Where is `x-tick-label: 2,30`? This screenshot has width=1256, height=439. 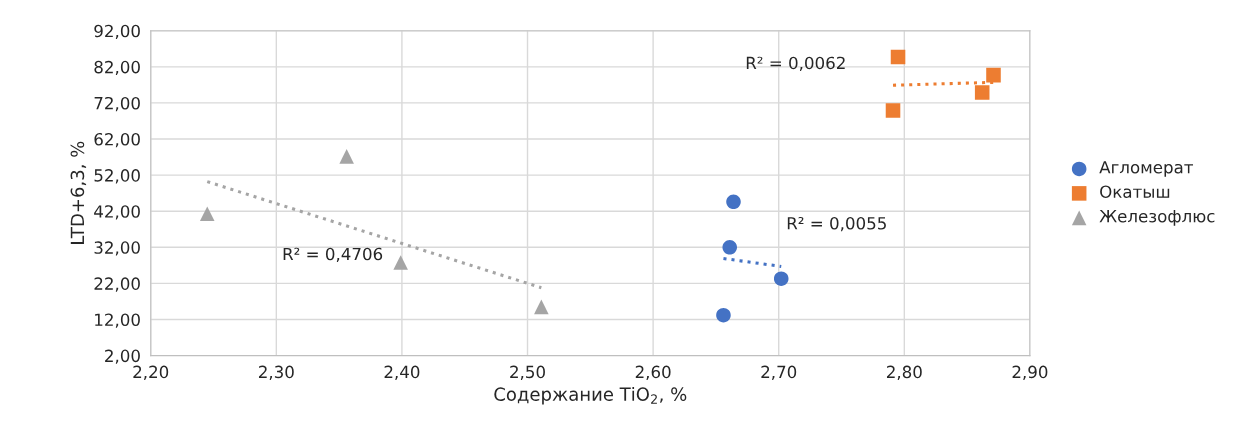 x-tick-label: 2,30 is located at coordinates (276, 372).